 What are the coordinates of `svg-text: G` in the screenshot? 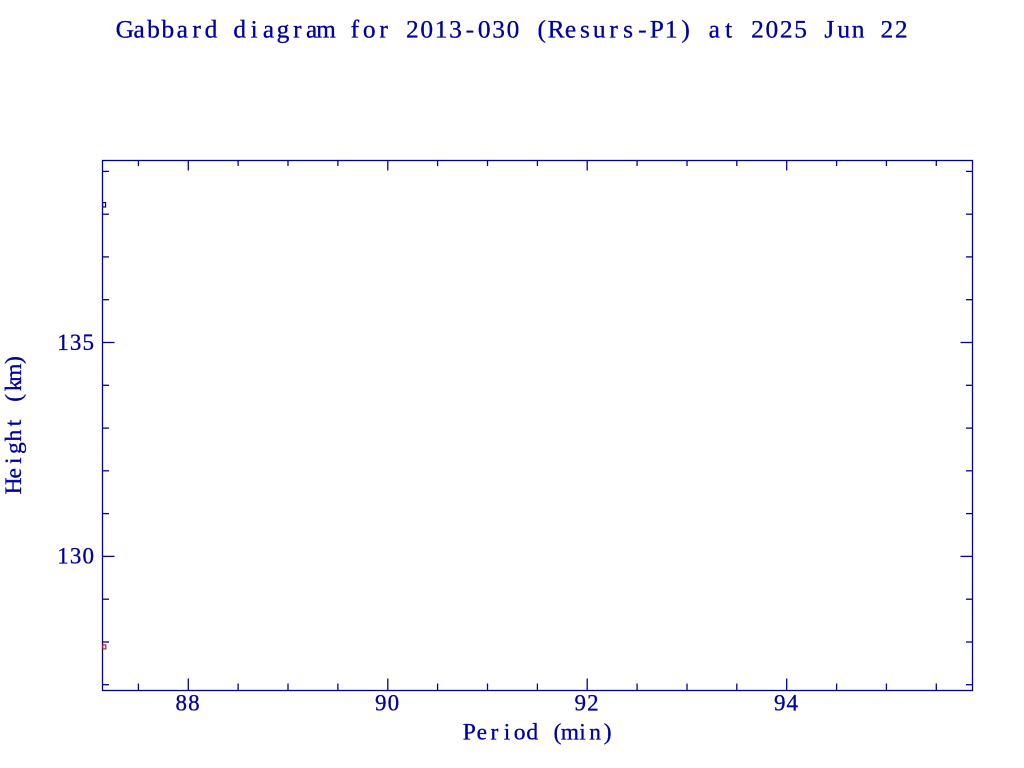 It's located at (125, 30).